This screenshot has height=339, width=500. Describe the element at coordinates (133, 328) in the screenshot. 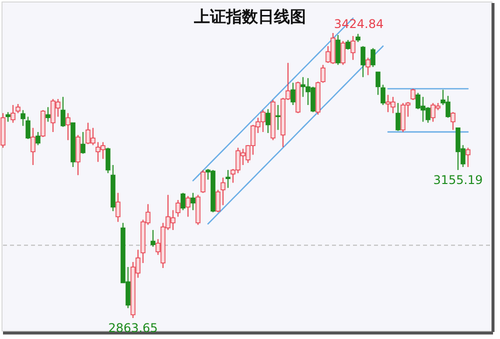

I see `annotation: 2863.65` at that location.